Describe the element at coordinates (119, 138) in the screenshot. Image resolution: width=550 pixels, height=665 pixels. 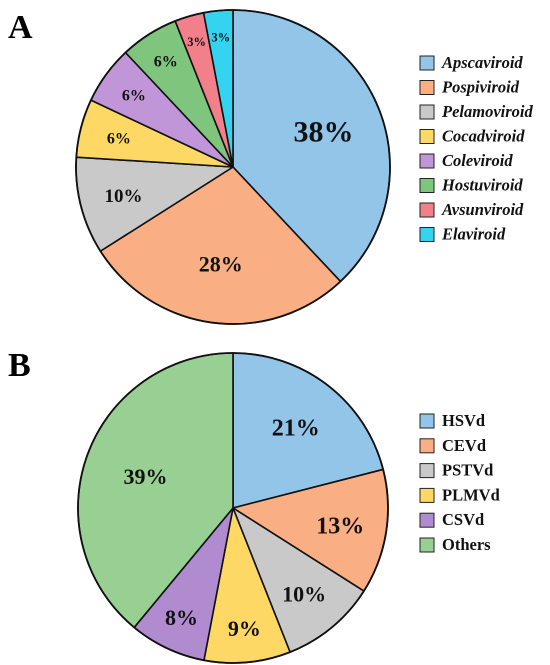
I see `slice-label-cocadviroid: 6%` at that location.